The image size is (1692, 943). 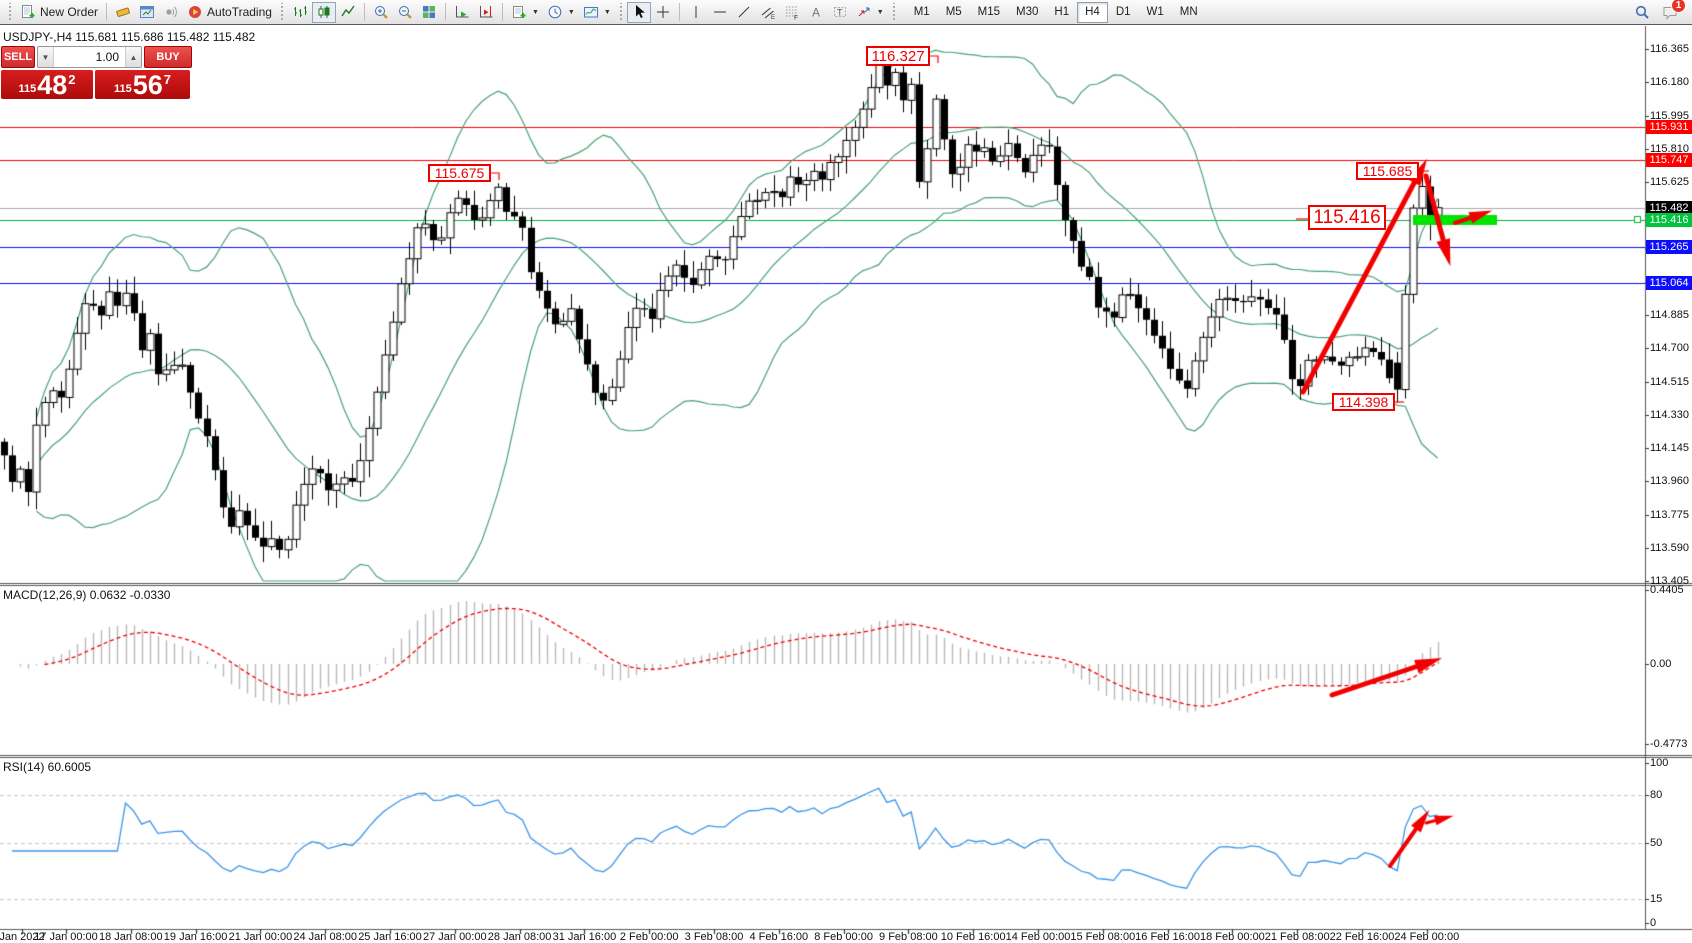 What do you see at coordinates (168, 57) in the screenshot?
I see `buy-button: BUY` at bounding box center [168, 57].